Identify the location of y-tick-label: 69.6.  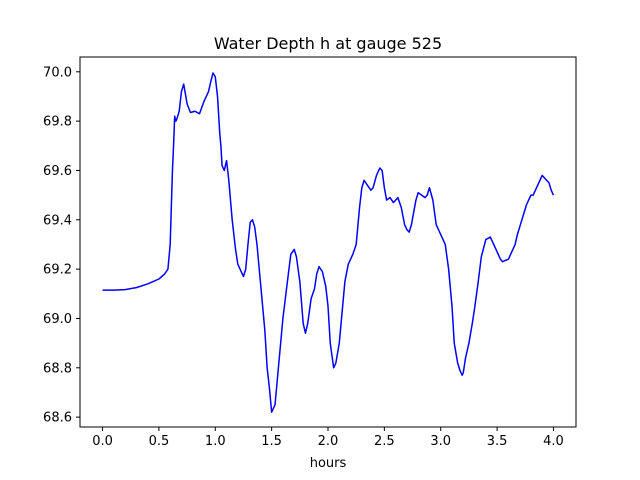
(57, 171).